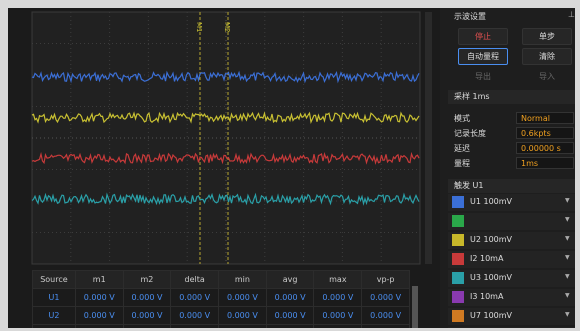 This screenshot has height=331, width=580. Describe the element at coordinates (491, 201) in the screenshot. I see `channel-label: U1 100mV` at that location.